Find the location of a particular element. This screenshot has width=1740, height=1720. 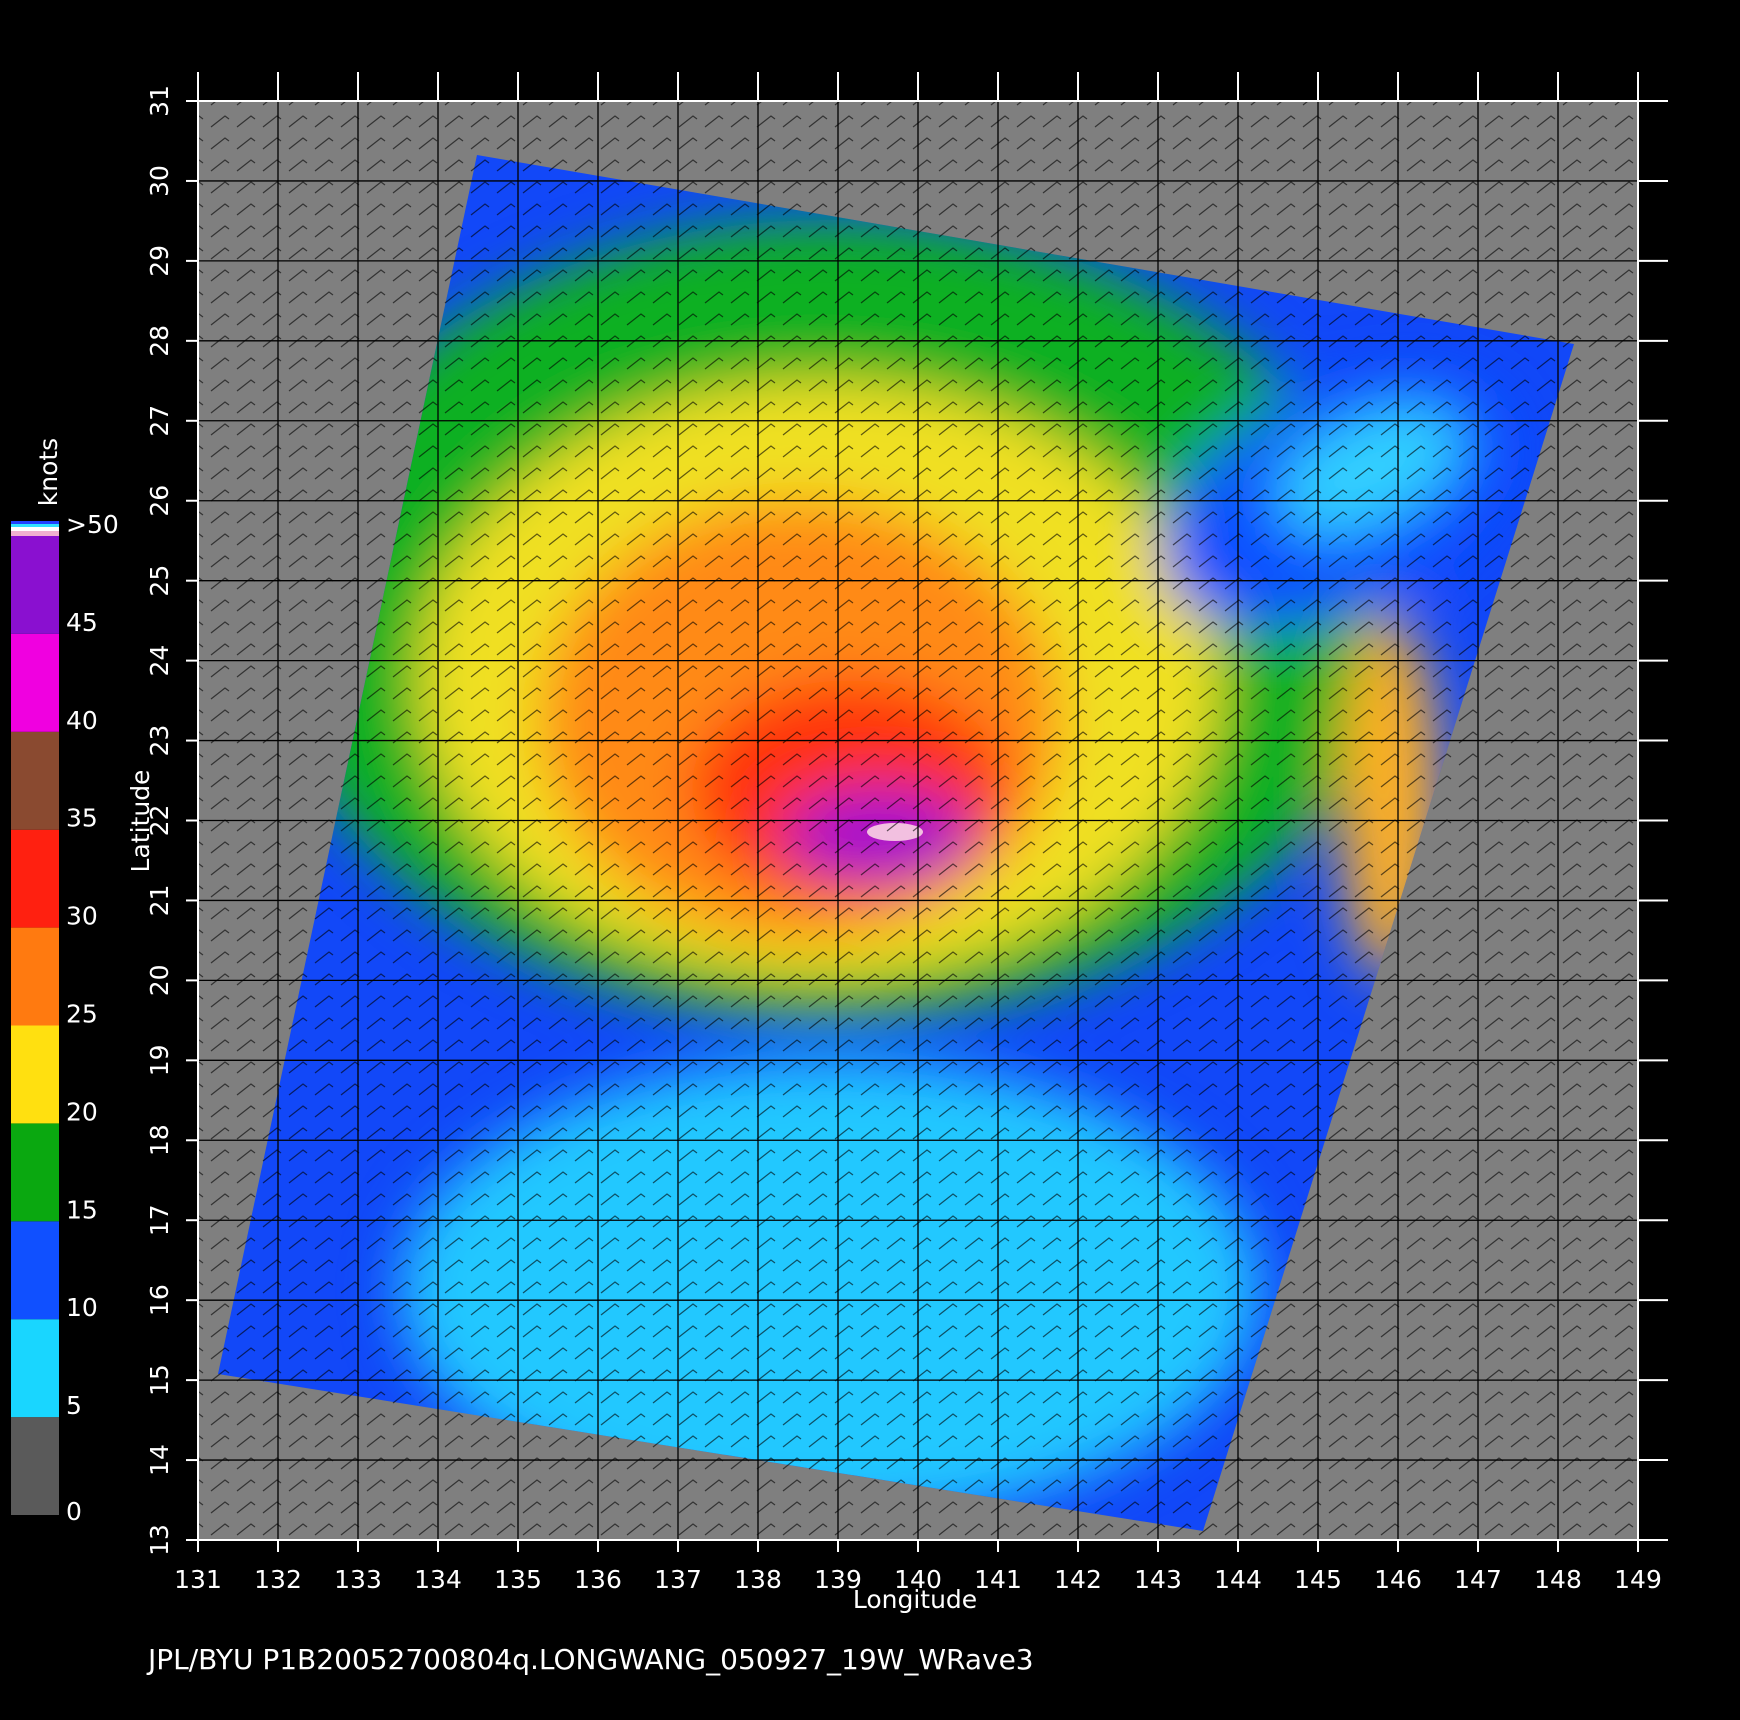

colorbar-tick-label: 20 is located at coordinates (82, 1111).